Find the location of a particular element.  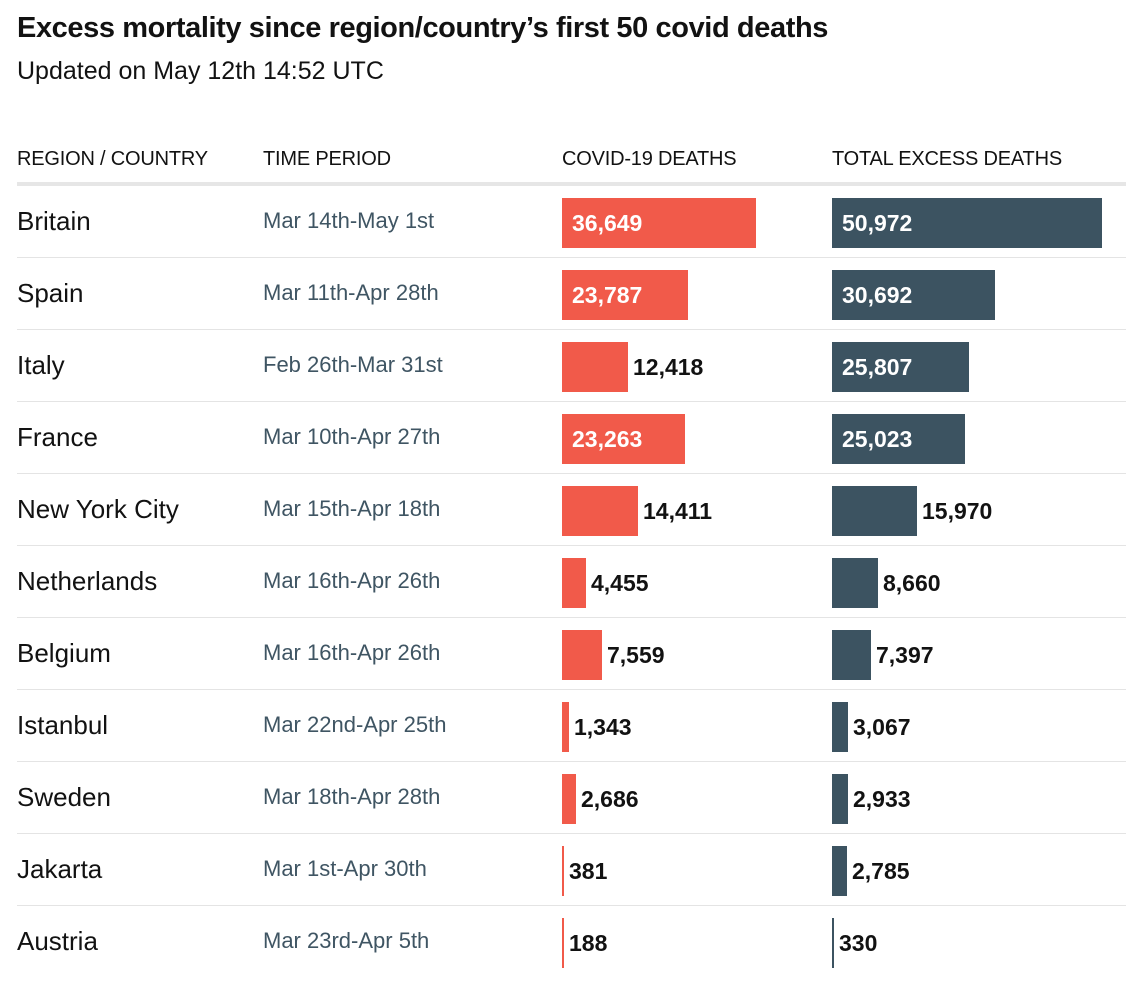

table-row: Belgium Mar 16th-Apr 26th 7,559 7,397 is located at coordinates (563, 654).